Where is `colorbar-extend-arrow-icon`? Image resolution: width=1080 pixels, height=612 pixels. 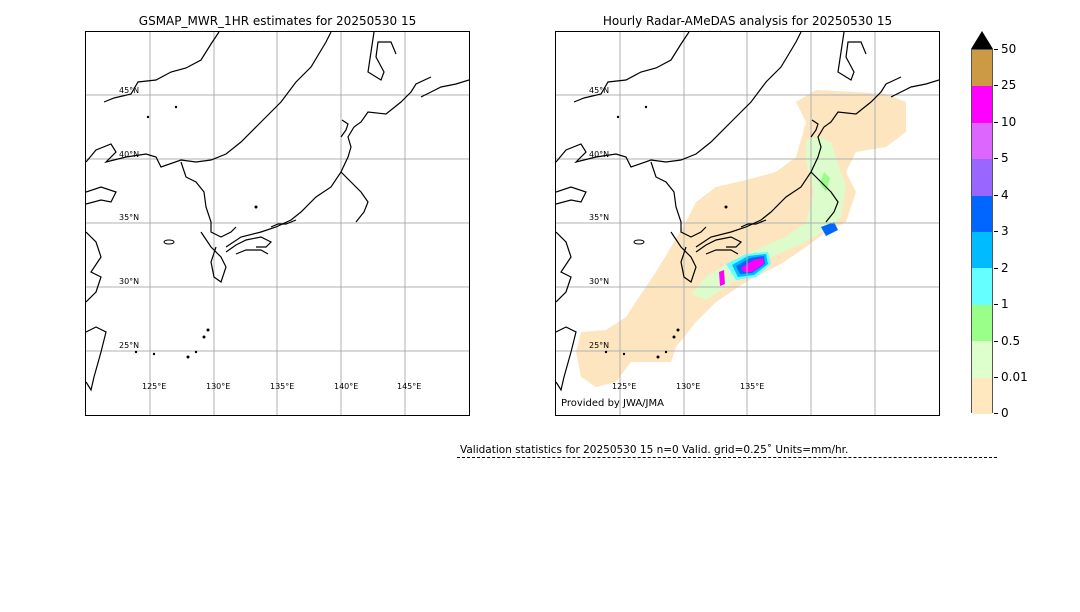
colorbar-extend-arrow-icon is located at coordinates (982, 40).